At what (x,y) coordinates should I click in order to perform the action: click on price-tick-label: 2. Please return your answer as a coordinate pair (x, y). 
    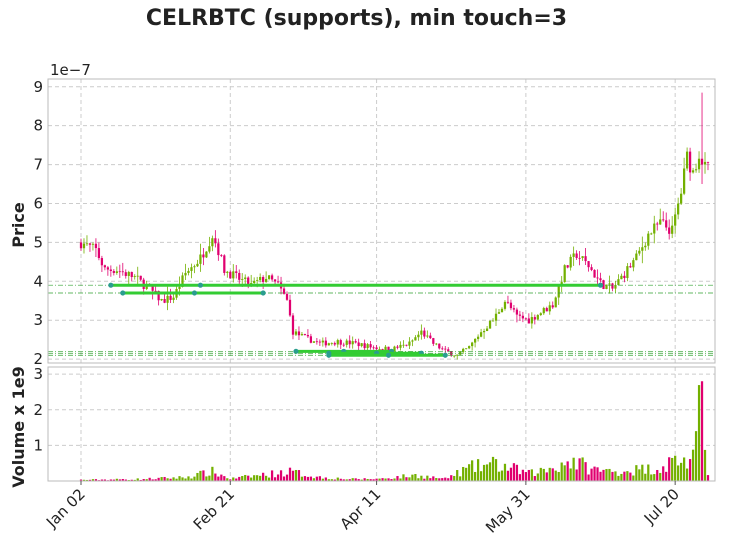
    Looking at the image, I should click on (38, 359).